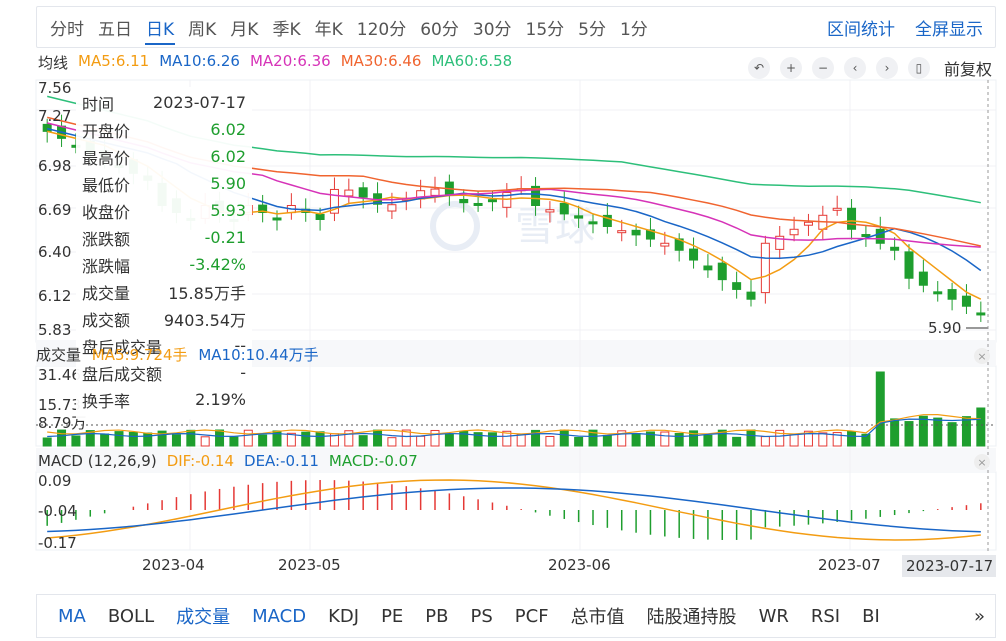 This screenshot has width=1006, height=641. Describe the element at coordinates (122, 347) in the screenshot. I see `tooltip-key: 盘后成交量` at that location.